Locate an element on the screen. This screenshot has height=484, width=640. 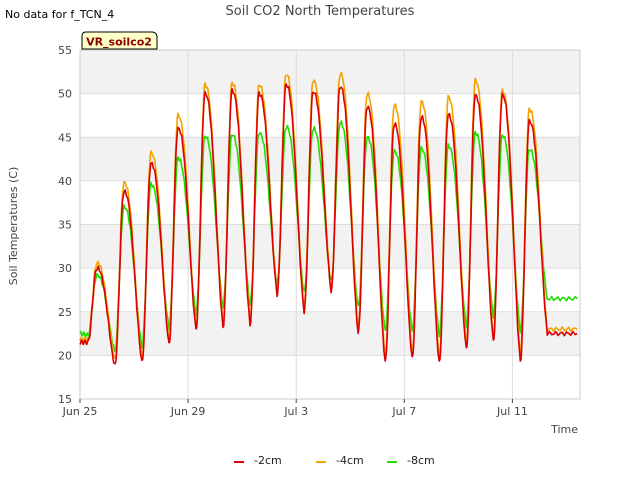
x-tick-label: Jul 11 is located at coordinates (512, 411).